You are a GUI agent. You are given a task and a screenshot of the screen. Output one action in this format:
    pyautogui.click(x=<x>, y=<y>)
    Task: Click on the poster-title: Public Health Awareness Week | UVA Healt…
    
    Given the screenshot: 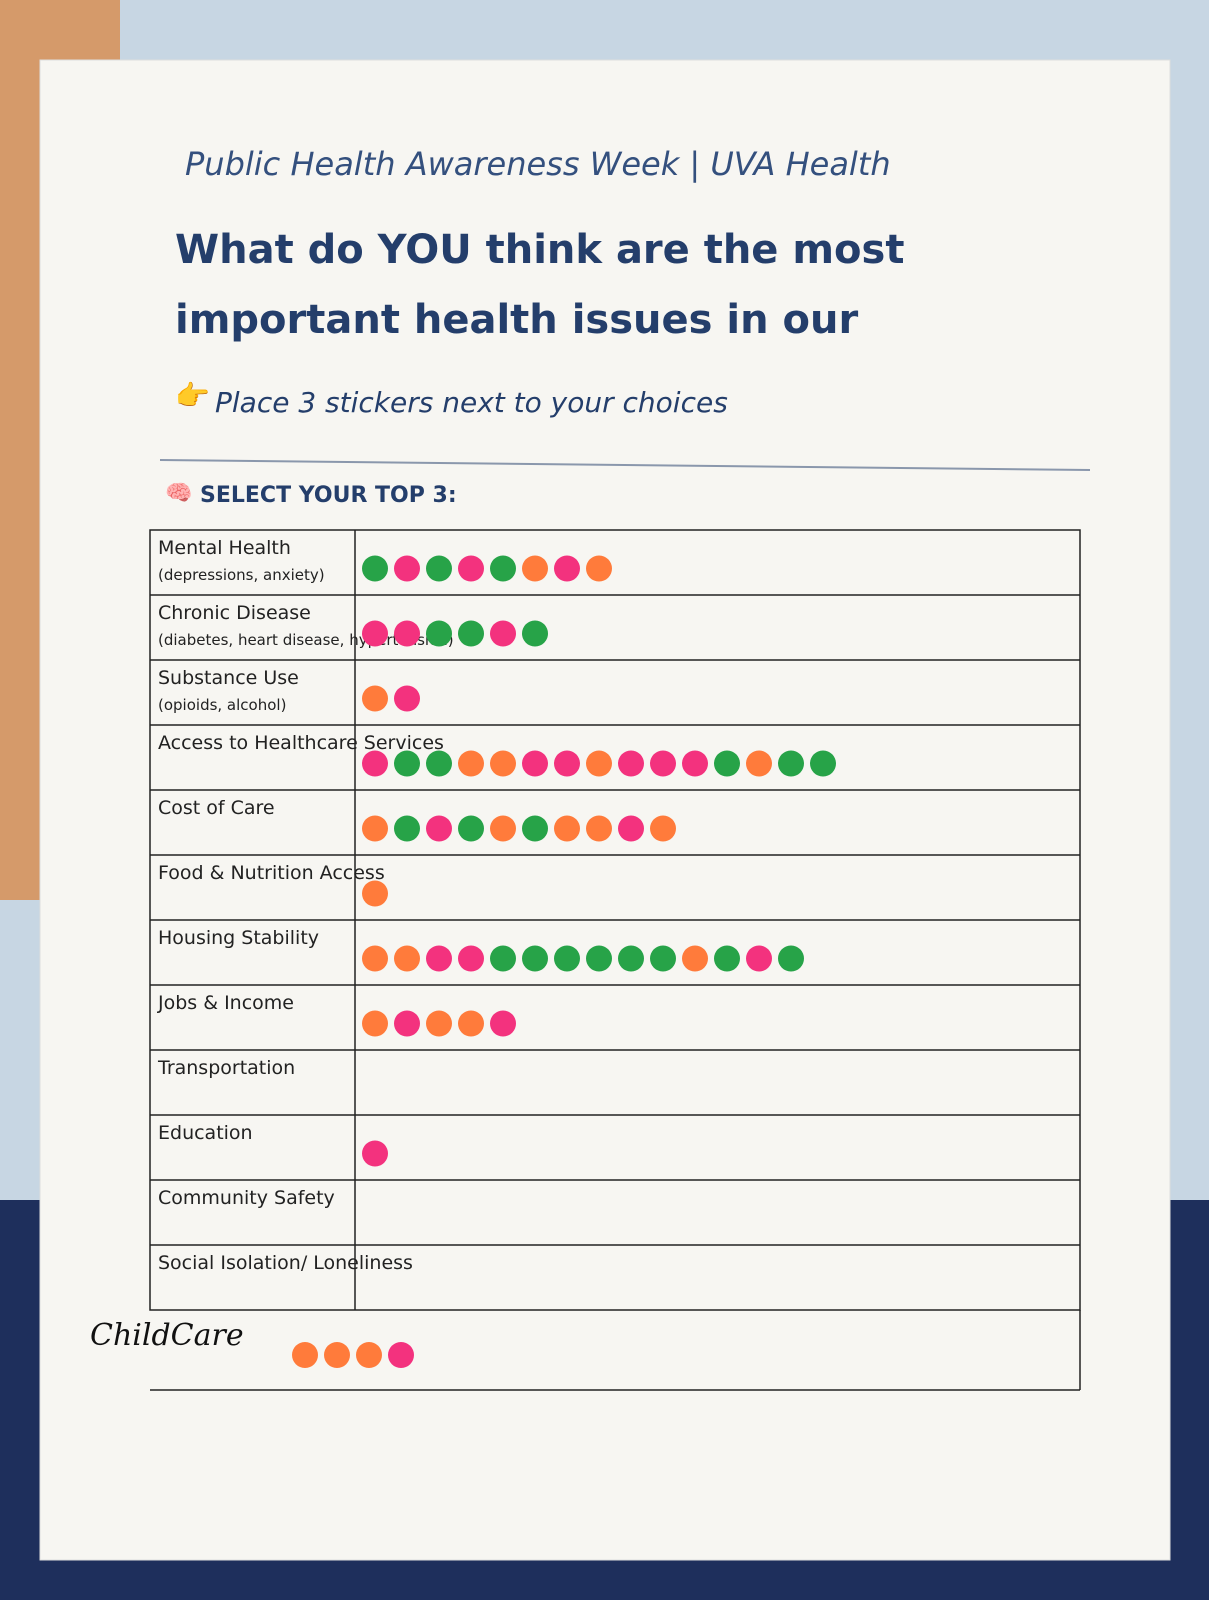 What is the action you would take?
    pyautogui.click(x=538, y=164)
    